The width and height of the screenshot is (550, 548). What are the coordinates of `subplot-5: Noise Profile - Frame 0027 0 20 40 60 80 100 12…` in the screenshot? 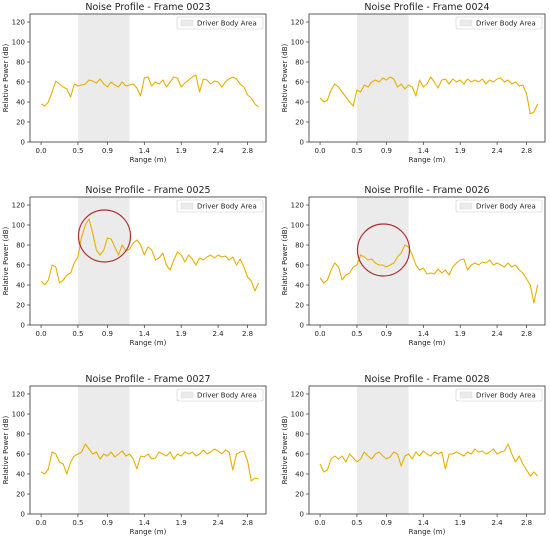 It's located at (134, 455).